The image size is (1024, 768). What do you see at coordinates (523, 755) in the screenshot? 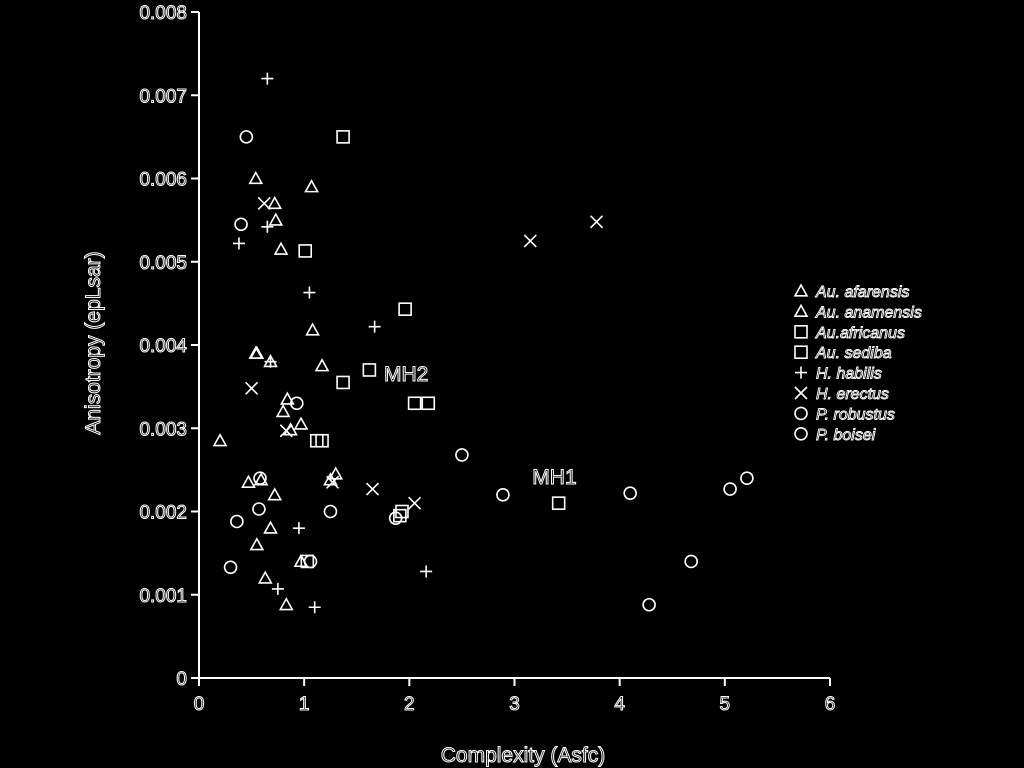
I see `x-axis-title: Complexity (Asfc)` at bounding box center [523, 755].